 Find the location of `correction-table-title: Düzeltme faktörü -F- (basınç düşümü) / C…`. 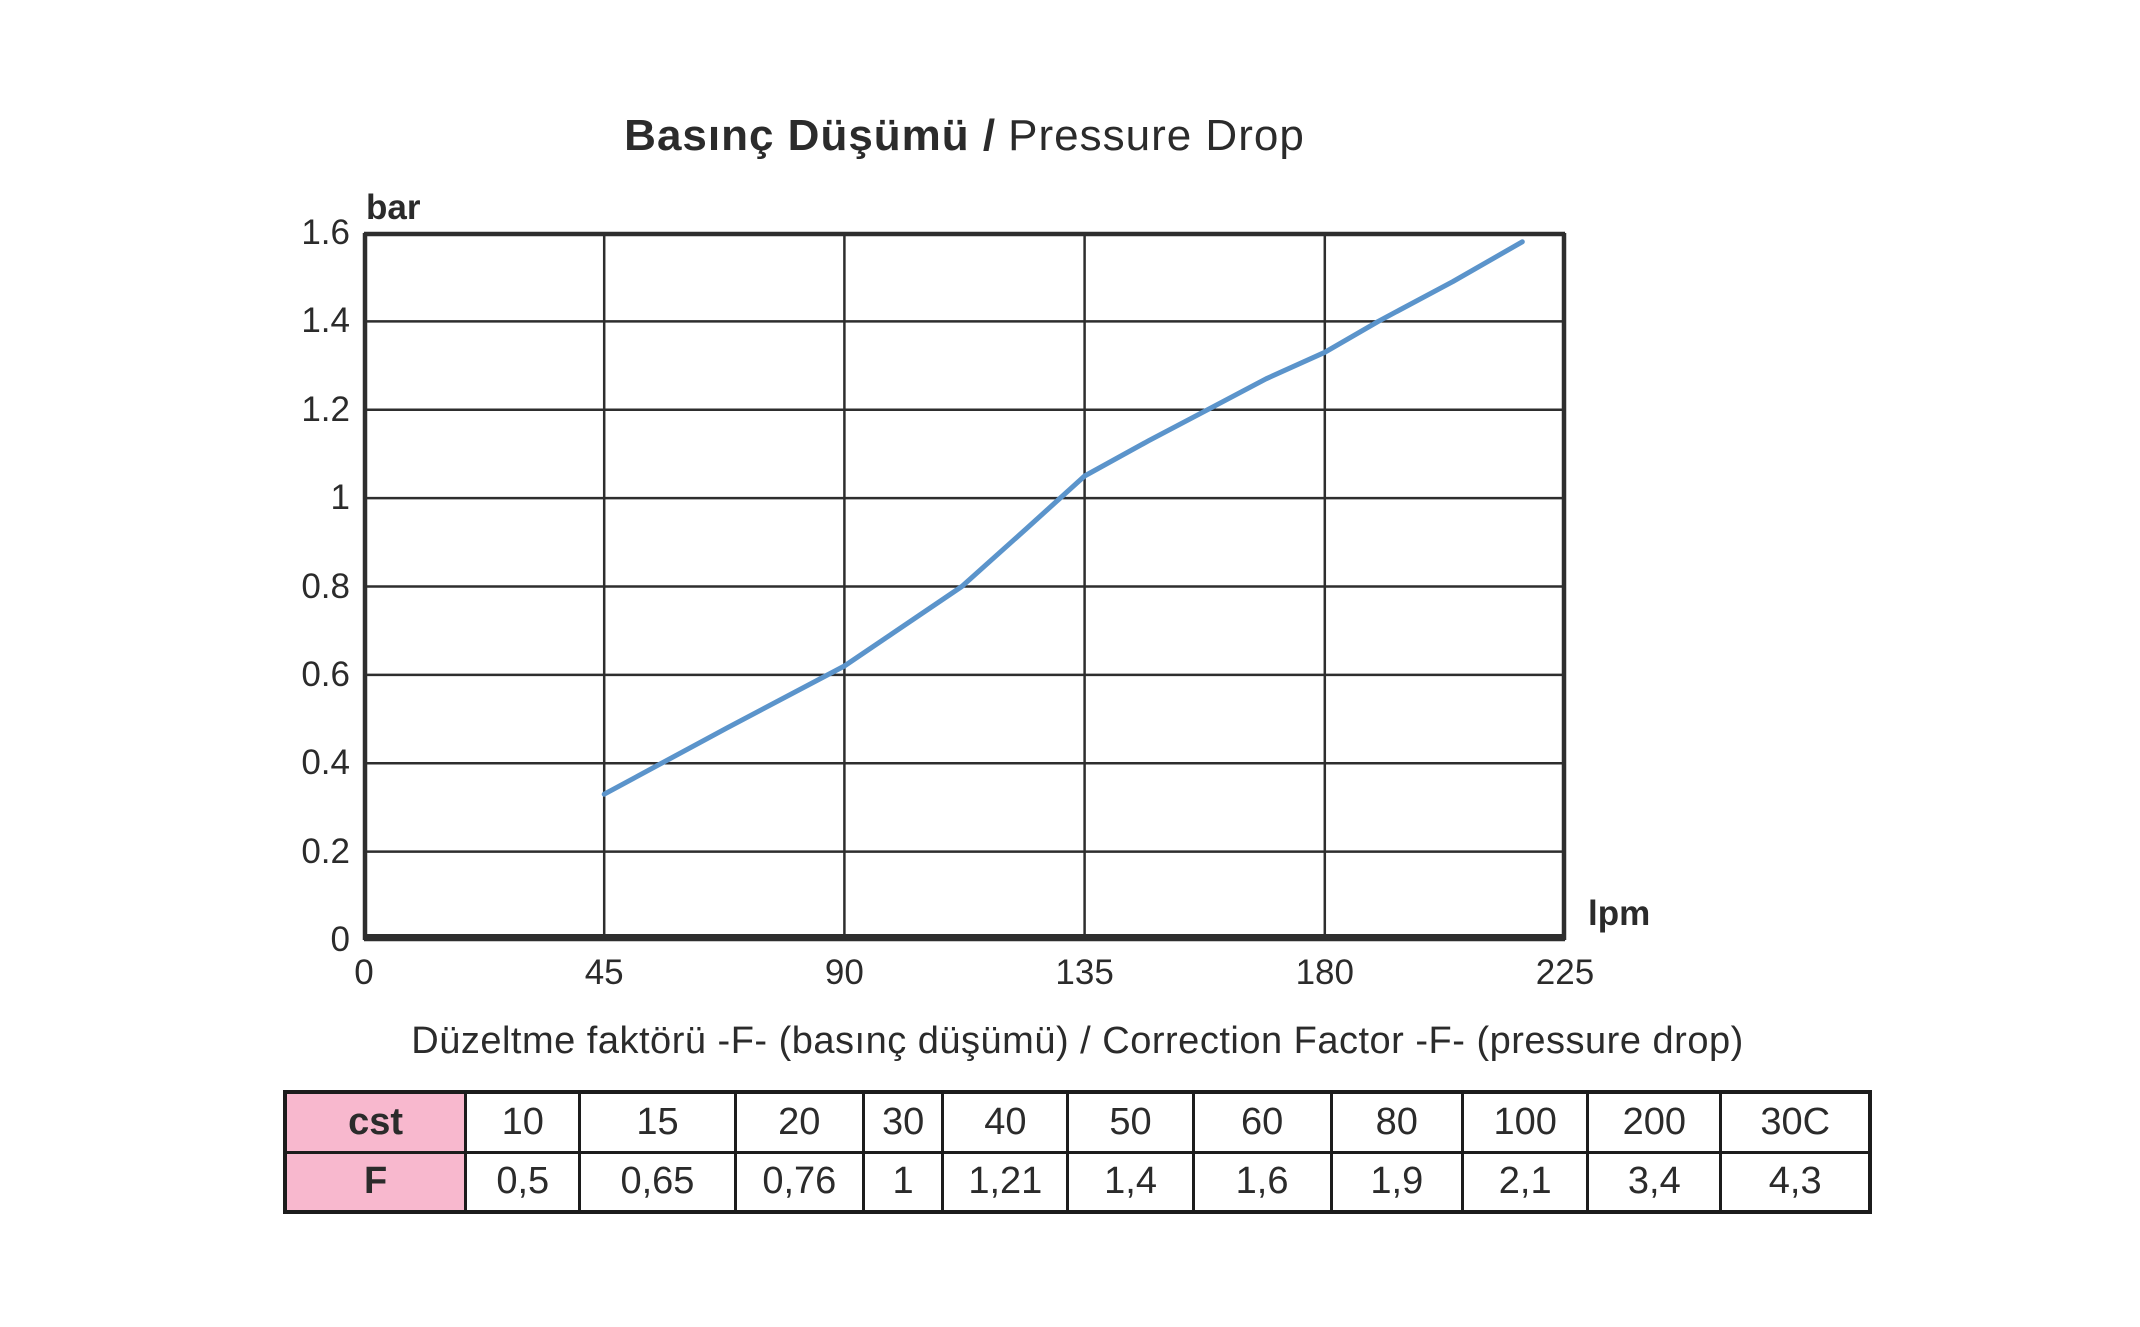

correction-table-title: Düzeltme faktörü -F- (basınç düşümü) / C… is located at coordinates (1077, 1041).